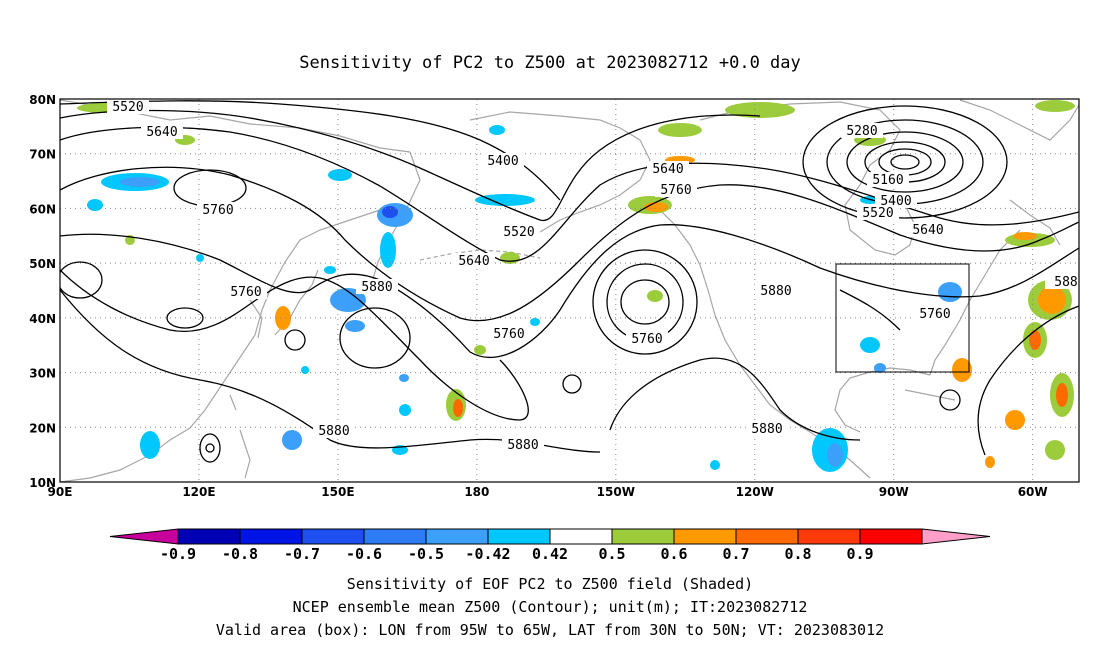 The height and width of the screenshot is (650, 1100). What do you see at coordinates (797, 554) in the screenshot?
I see `colorbar-label: 0.8` at bounding box center [797, 554].